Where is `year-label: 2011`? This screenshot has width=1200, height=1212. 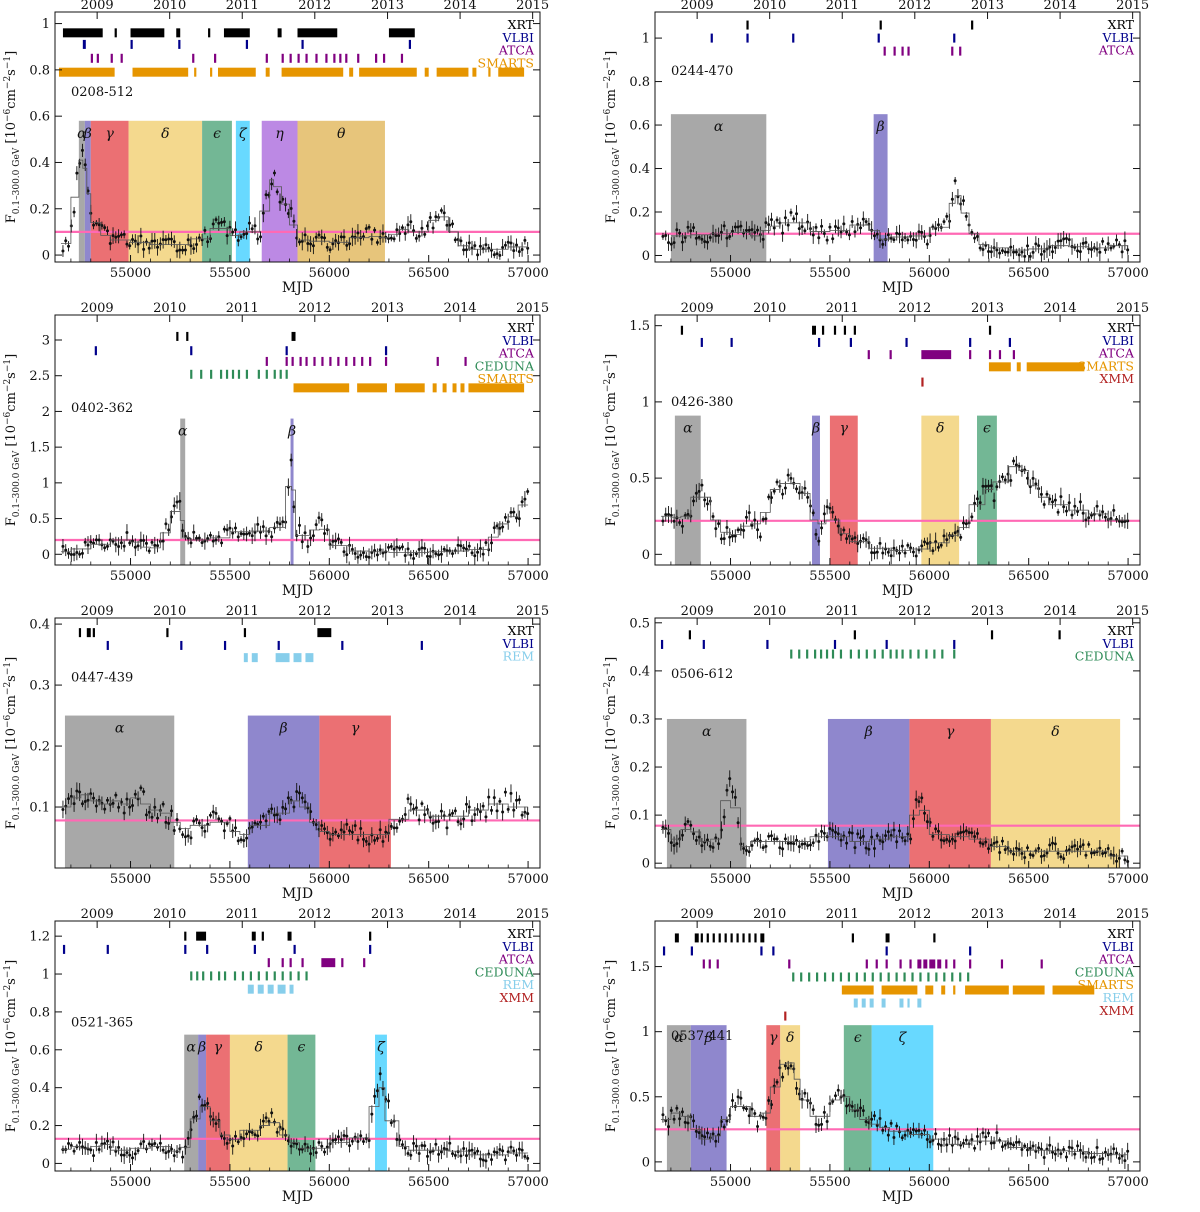
year-label: 2011 is located at coordinates (242, 914).